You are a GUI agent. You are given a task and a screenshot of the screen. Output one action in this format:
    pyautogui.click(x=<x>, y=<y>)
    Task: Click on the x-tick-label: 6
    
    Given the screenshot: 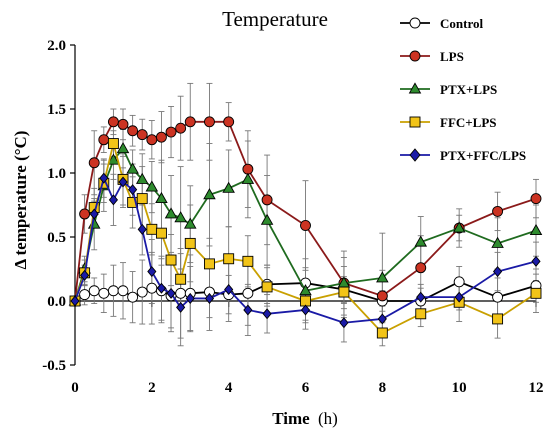 What is the action you would take?
    pyautogui.click(x=306, y=388)
    